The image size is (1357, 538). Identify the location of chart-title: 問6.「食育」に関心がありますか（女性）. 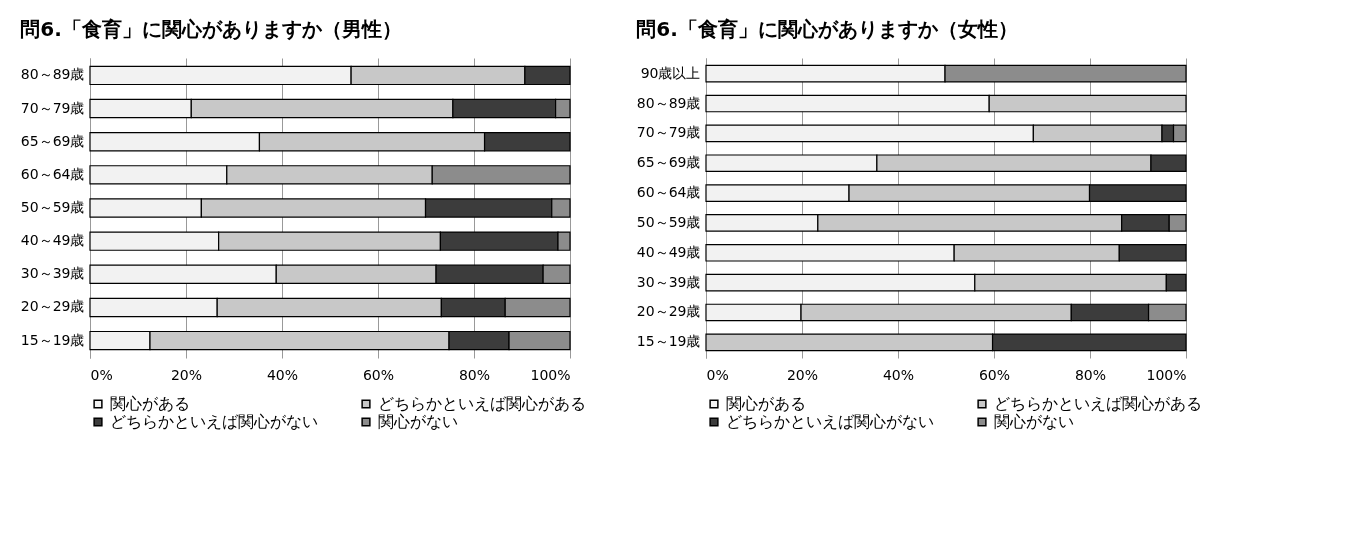
(827, 29).